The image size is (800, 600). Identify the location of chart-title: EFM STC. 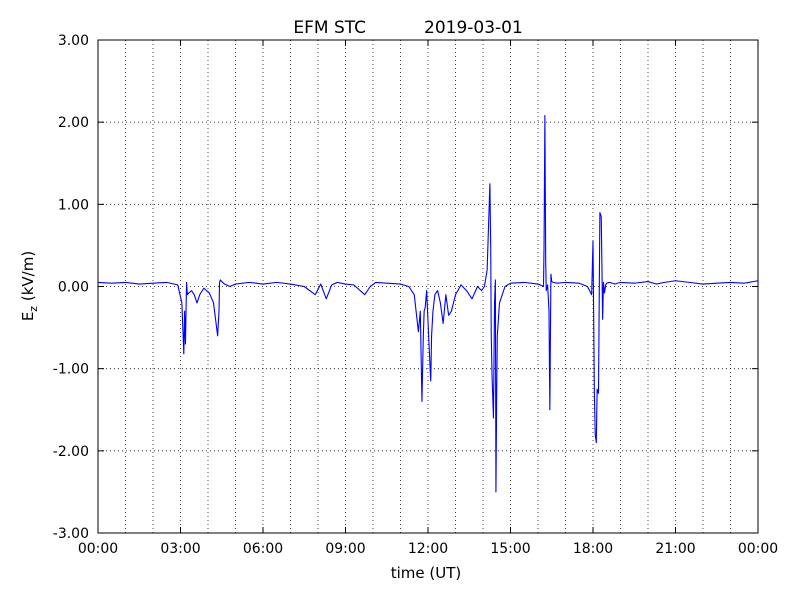
(329, 28).